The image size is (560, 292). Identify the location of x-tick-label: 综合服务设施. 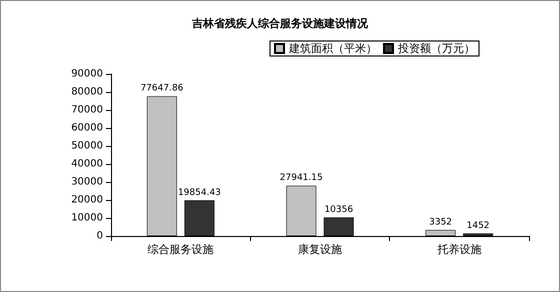
(181, 249).